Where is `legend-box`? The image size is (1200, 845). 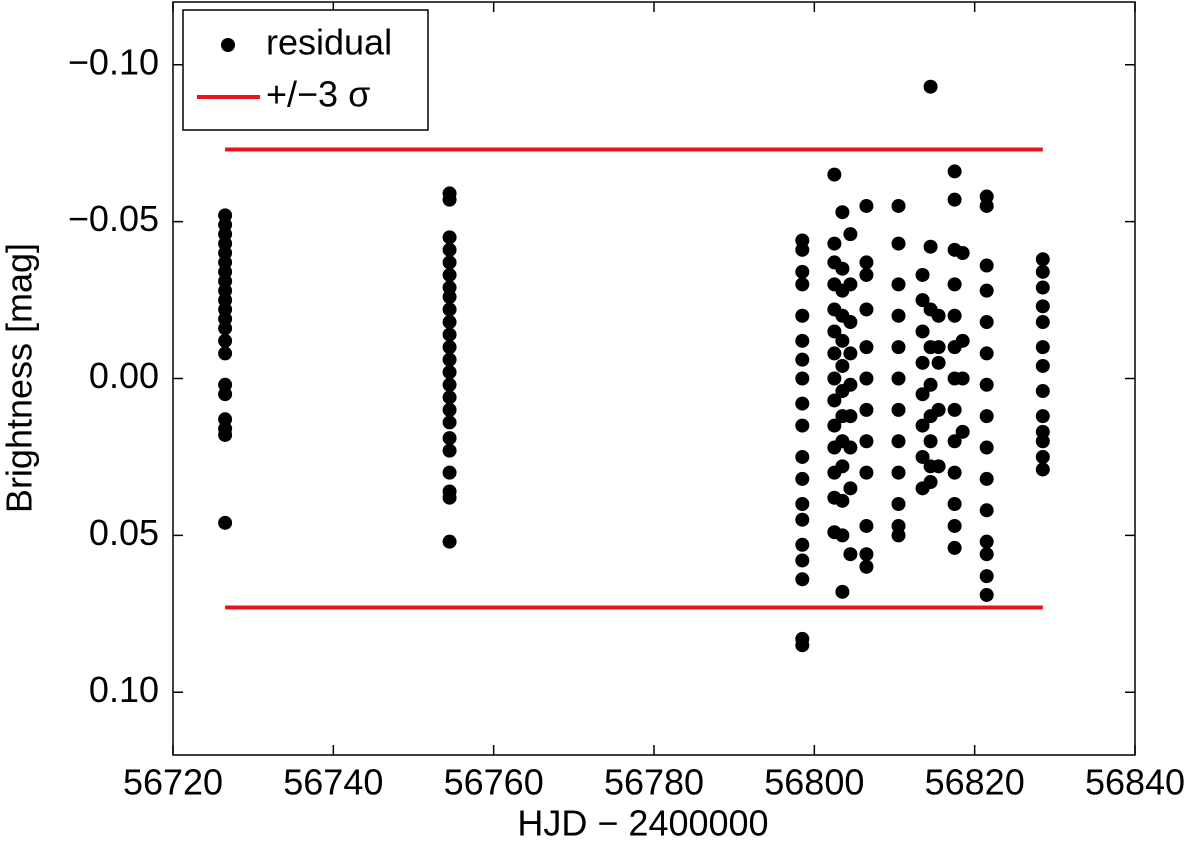
legend-box is located at coordinates (305, 70).